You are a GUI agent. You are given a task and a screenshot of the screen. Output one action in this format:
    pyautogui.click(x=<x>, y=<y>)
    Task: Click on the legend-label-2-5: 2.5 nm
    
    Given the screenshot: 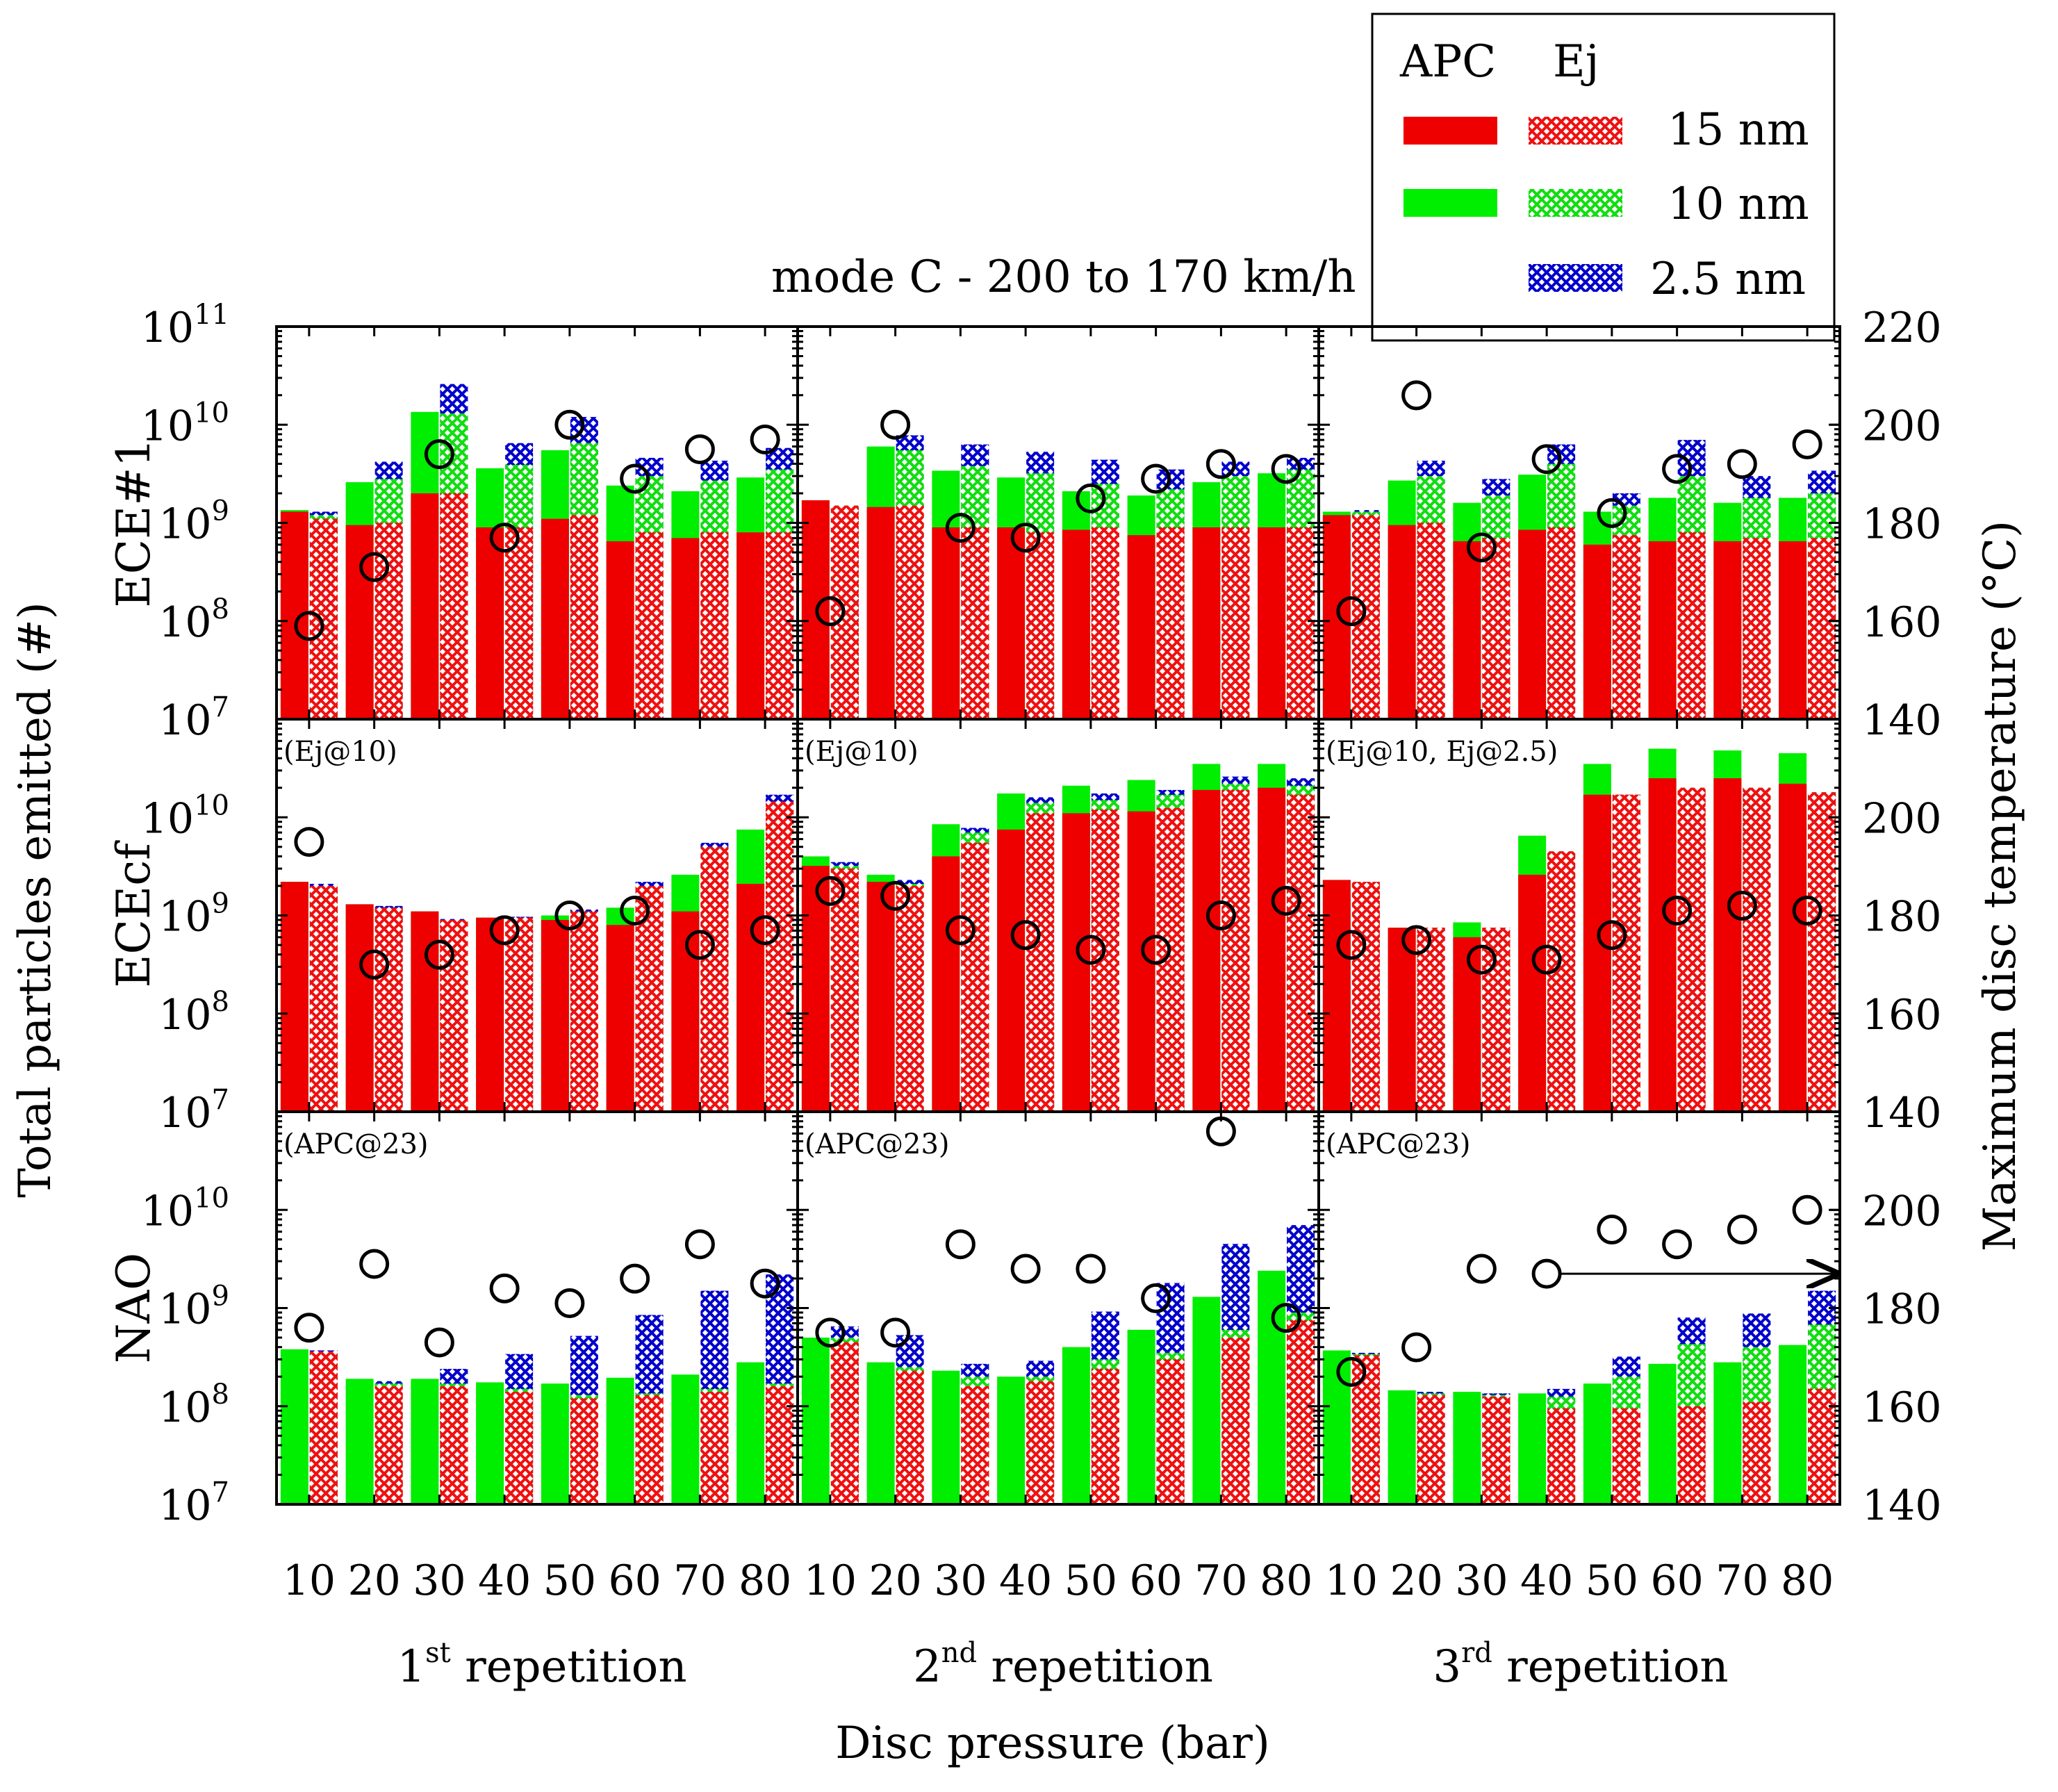 What is the action you would take?
    pyautogui.click(x=1728, y=280)
    